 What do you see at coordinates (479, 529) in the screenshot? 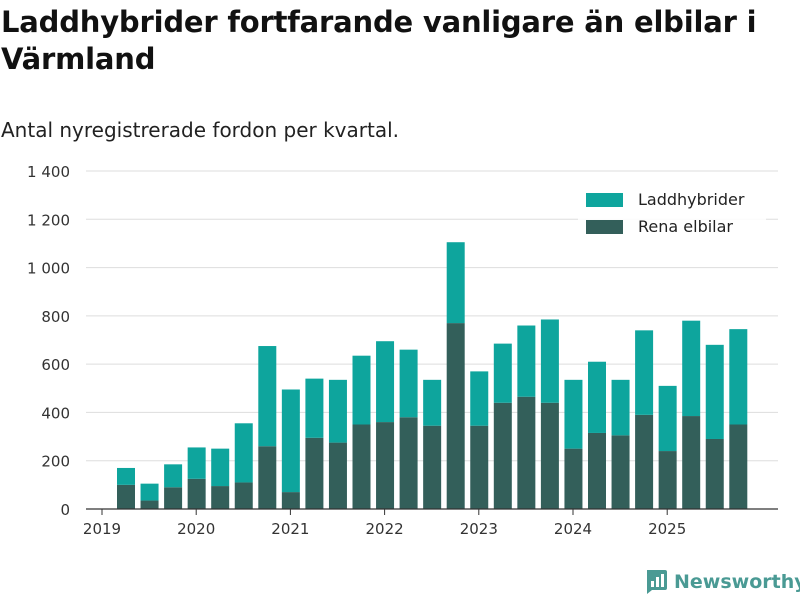
I see `x-tick-label: 2023` at bounding box center [479, 529].